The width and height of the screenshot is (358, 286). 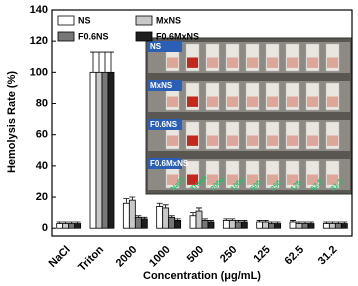 What do you see at coordinates (91, 259) in the screenshot?
I see `x-tick-label: Triton` at bounding box center [91, 259].